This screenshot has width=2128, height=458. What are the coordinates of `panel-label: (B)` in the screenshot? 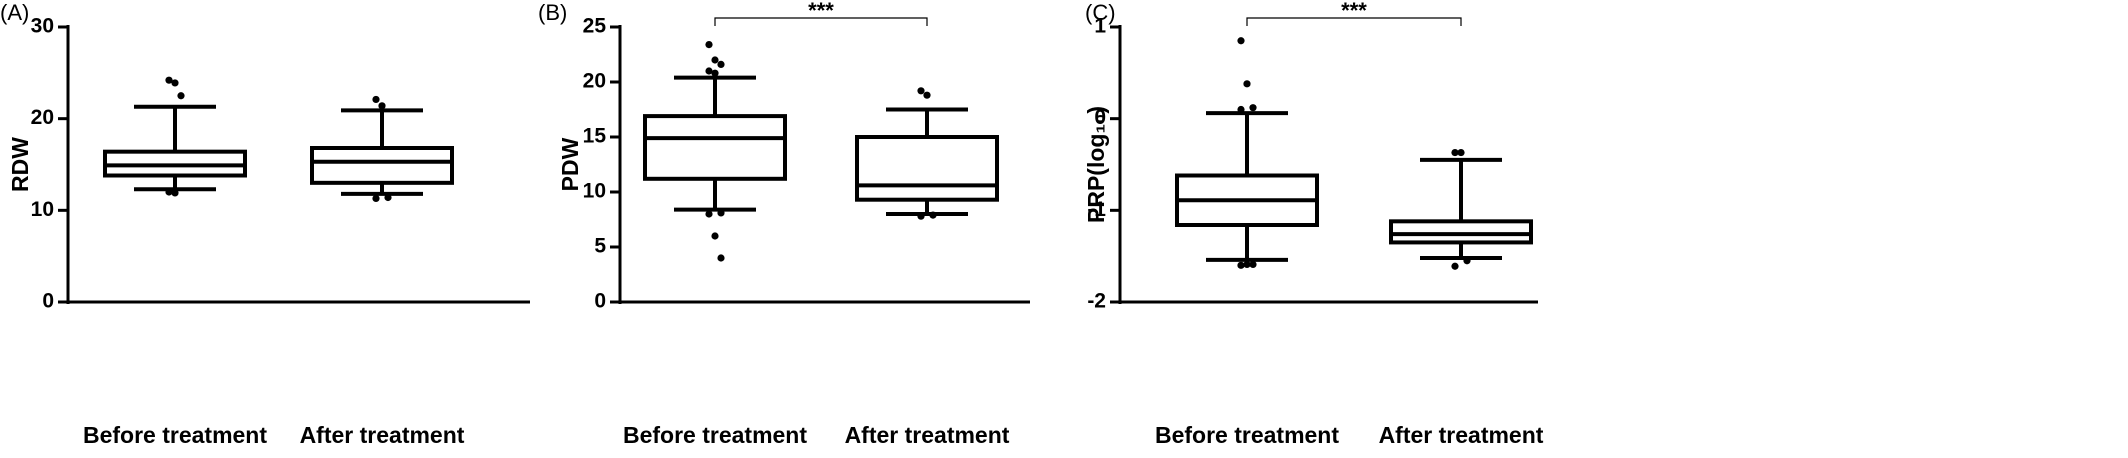 It's located at (552, 12).